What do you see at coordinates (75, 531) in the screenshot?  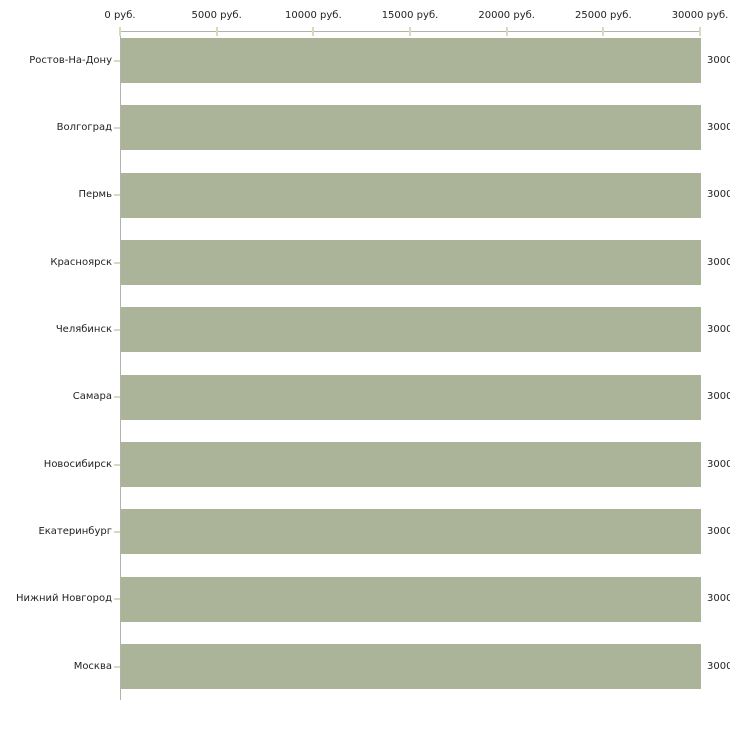 I see `y-axis-category-label: Екатеринбург` at bounding box center [75, 531].